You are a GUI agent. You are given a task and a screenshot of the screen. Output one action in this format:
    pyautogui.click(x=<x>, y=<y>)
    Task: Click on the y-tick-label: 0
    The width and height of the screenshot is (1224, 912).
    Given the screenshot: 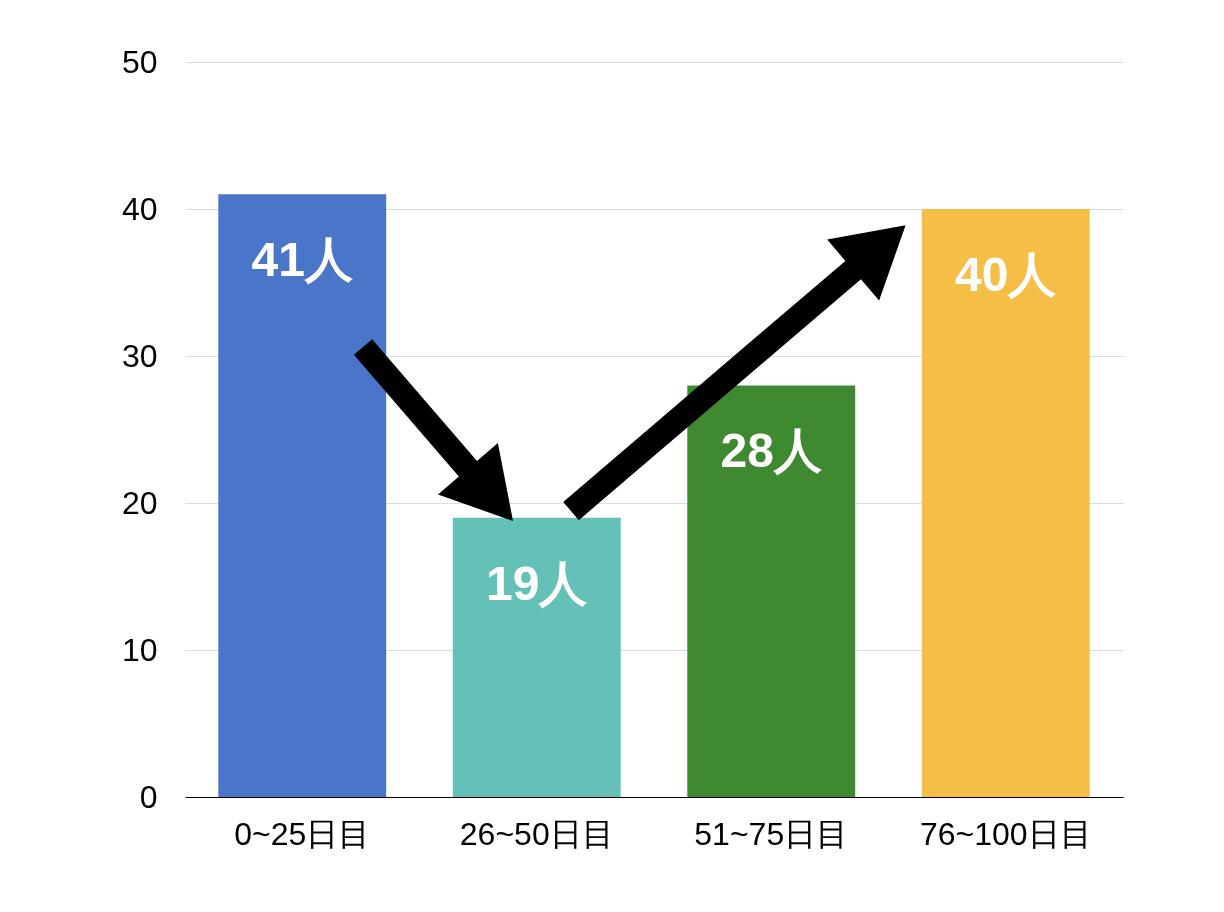 What is the action you would take?
    pyautogui.click(x=148, y=796)
    